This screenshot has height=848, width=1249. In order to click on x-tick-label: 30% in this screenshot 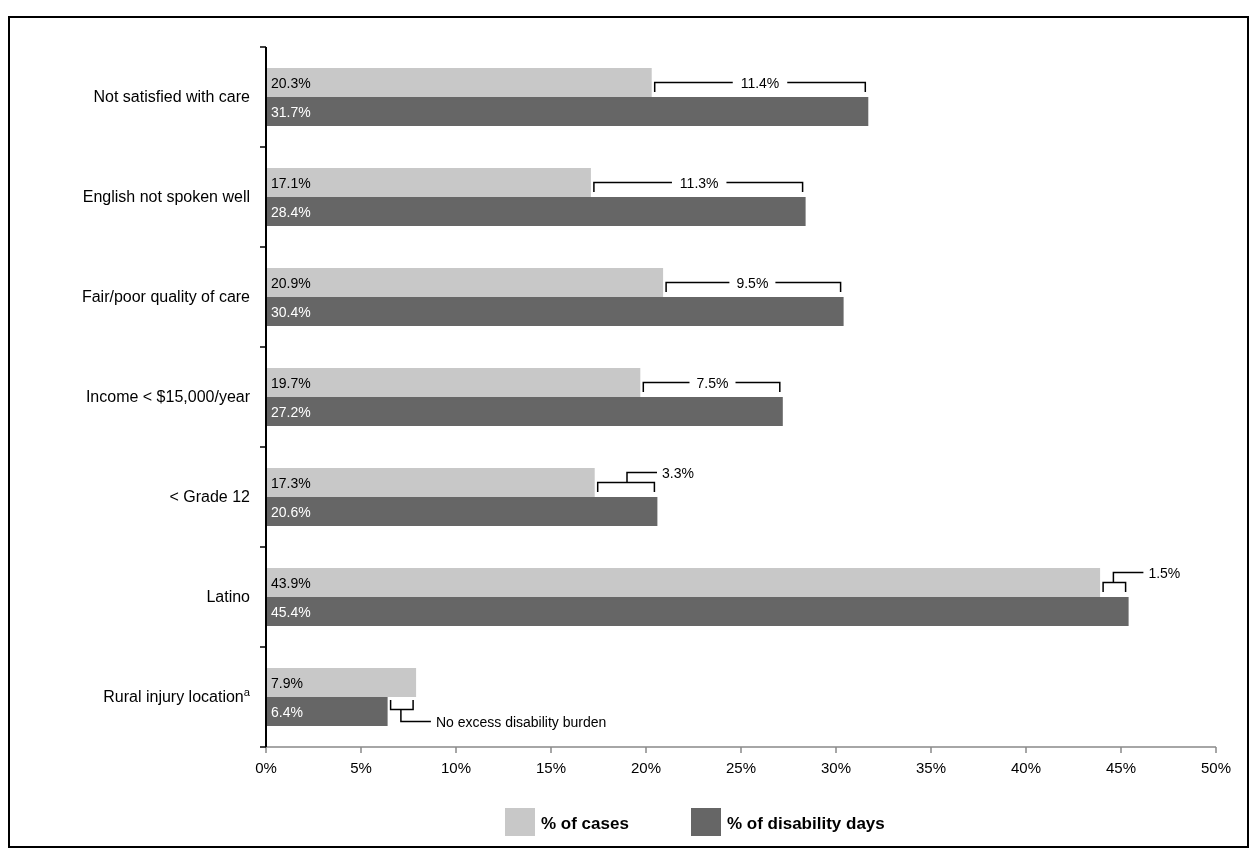, I will do `click(836, 767)`.